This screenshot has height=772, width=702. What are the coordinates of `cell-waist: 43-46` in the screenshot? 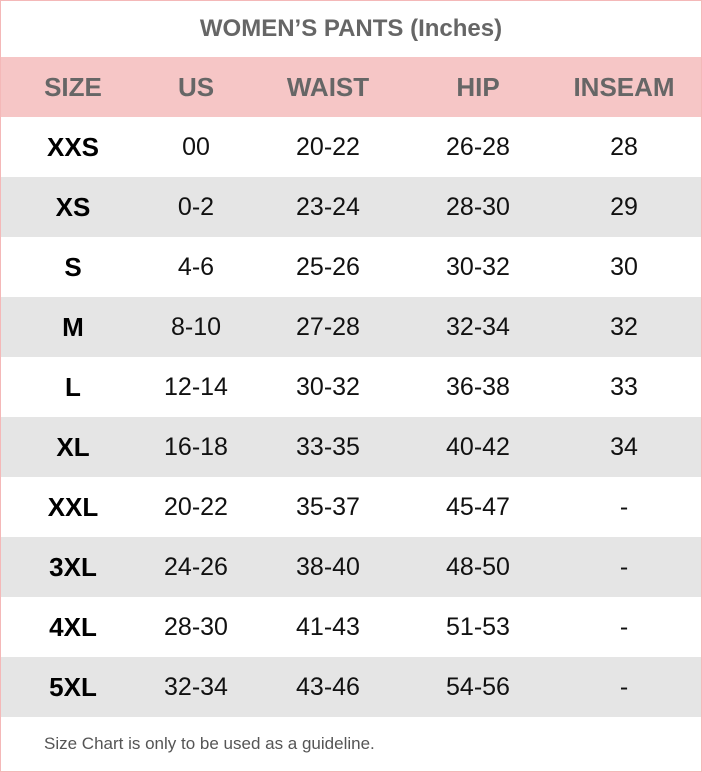 It's located at (328, 686).